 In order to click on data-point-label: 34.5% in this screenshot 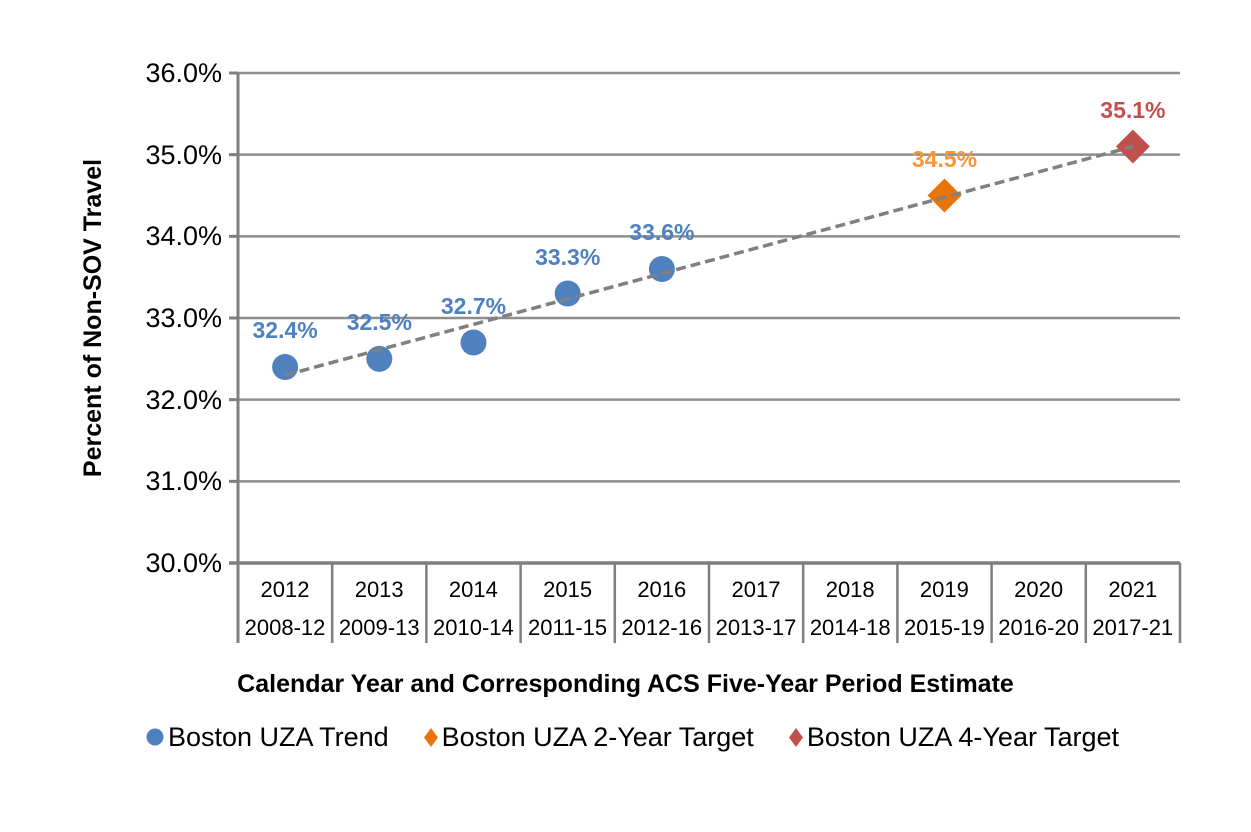, I will do `click(944, 158)`.